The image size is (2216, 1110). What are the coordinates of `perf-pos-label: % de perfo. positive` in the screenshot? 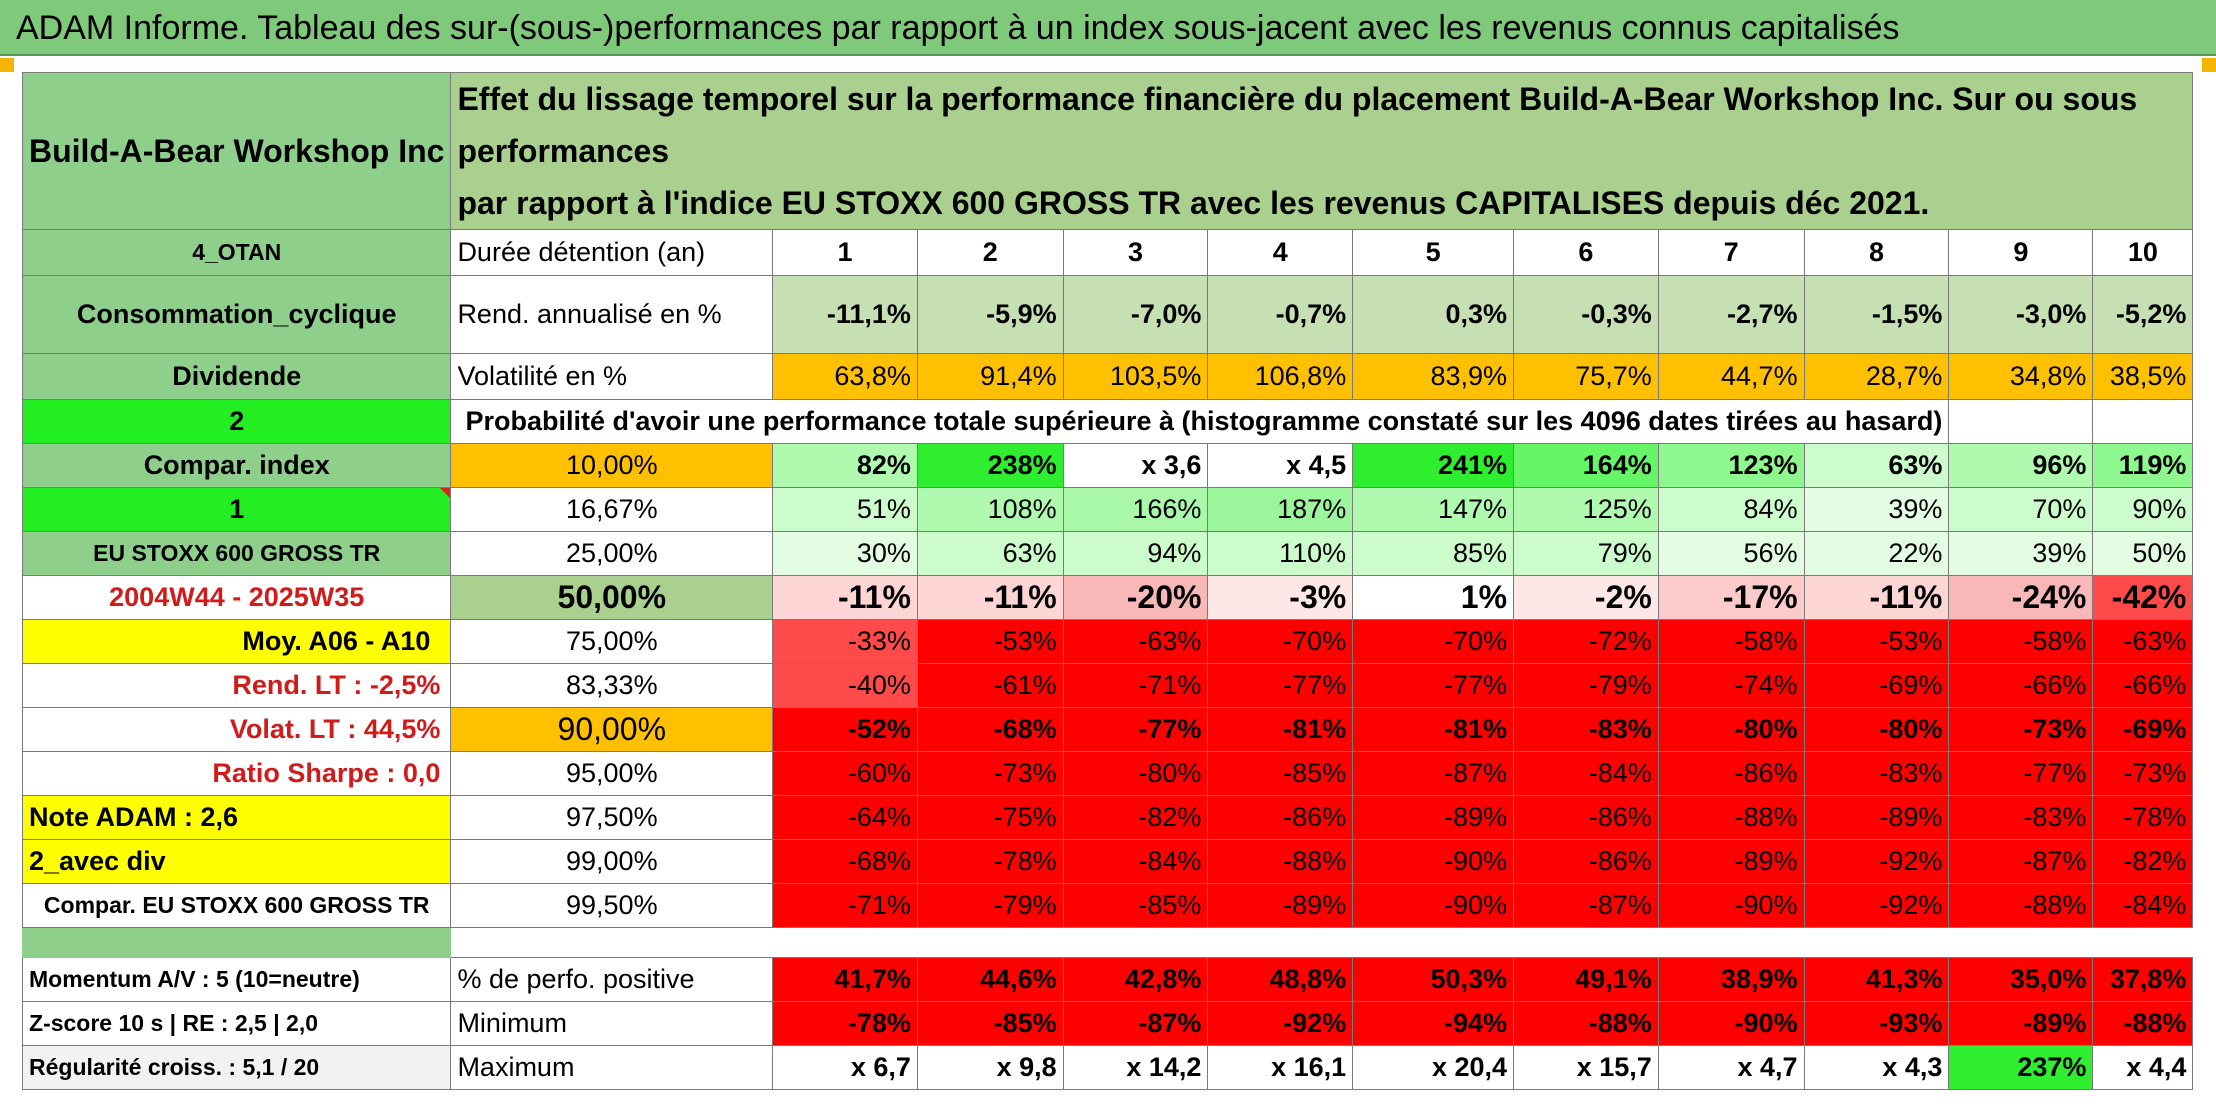 It's located at (612, 979).